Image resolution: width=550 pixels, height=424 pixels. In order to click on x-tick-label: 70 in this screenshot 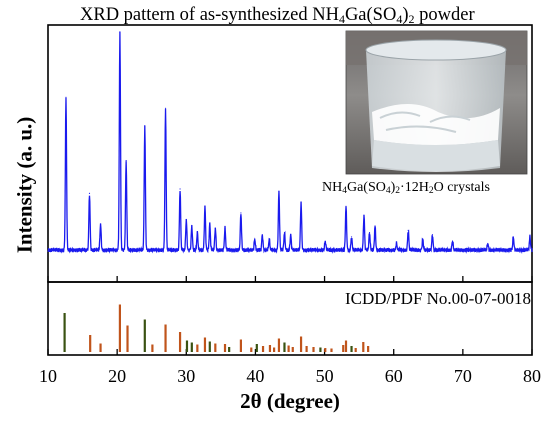, I will do `click(463, 376)`.